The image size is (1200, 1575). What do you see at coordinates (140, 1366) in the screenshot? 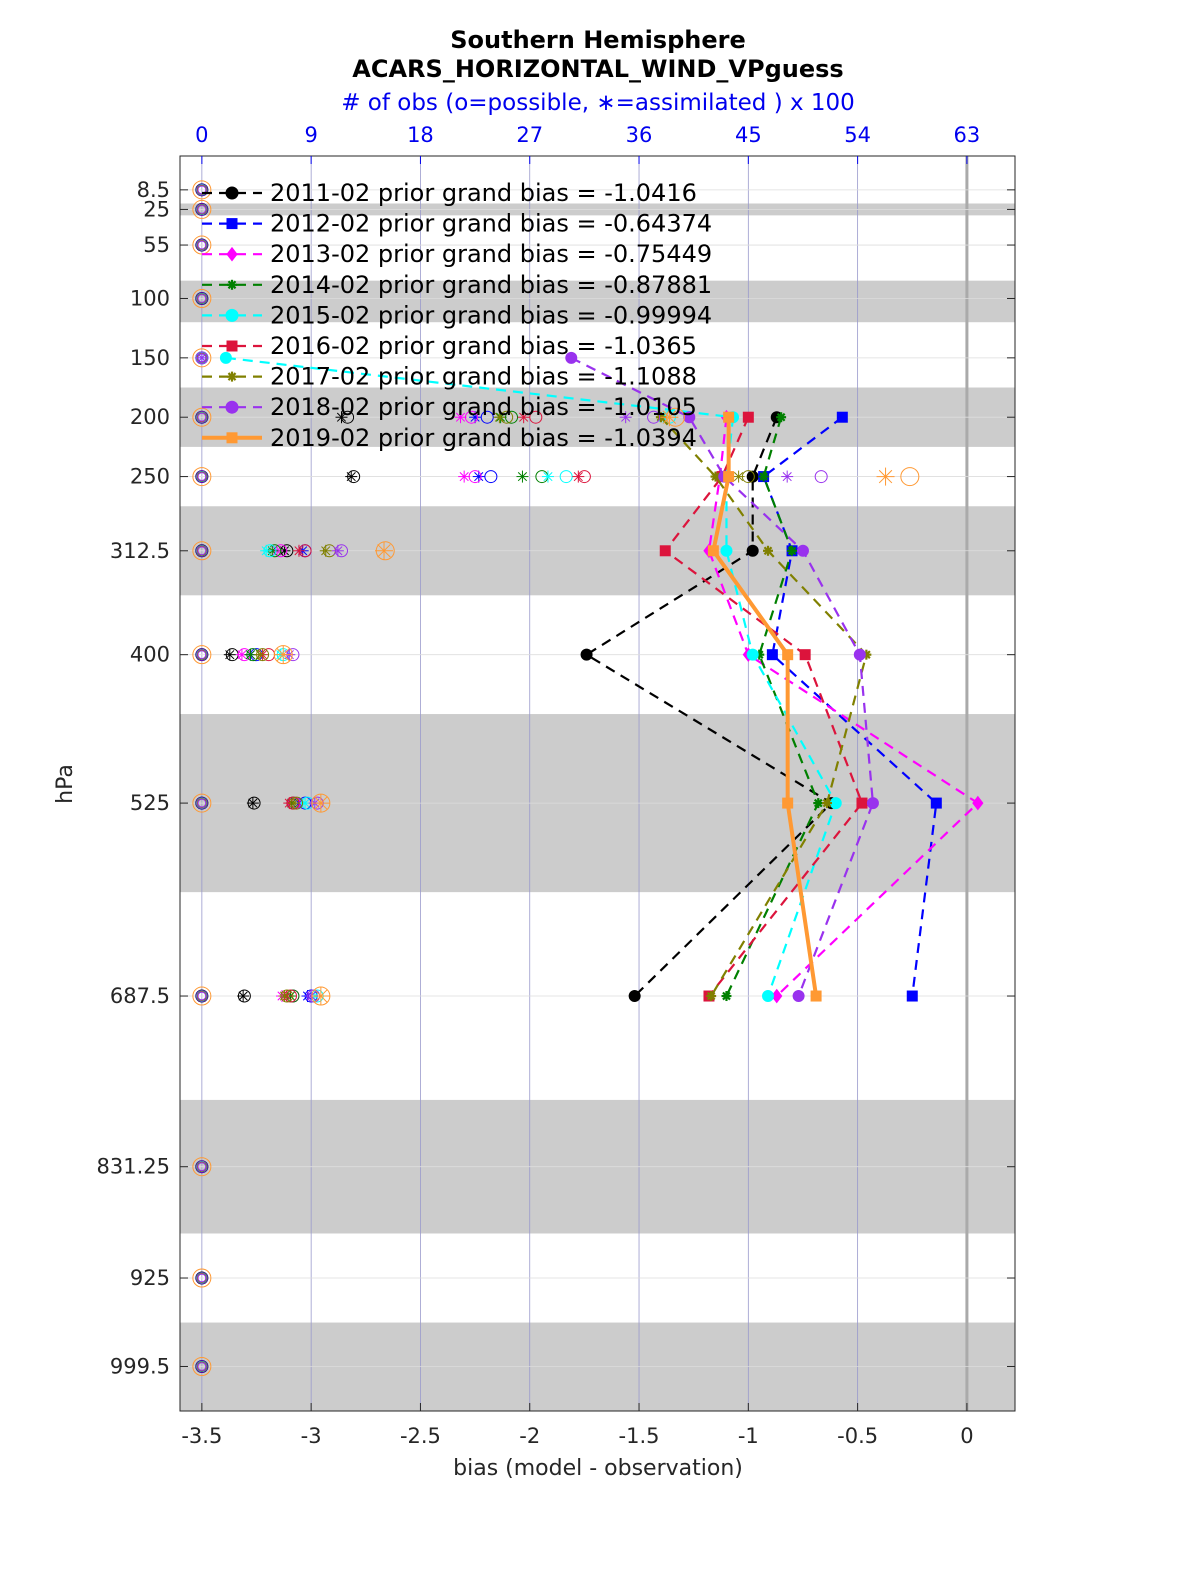
I see `y-tick-label-13: 999.5` at bounding box center [140, 1366].